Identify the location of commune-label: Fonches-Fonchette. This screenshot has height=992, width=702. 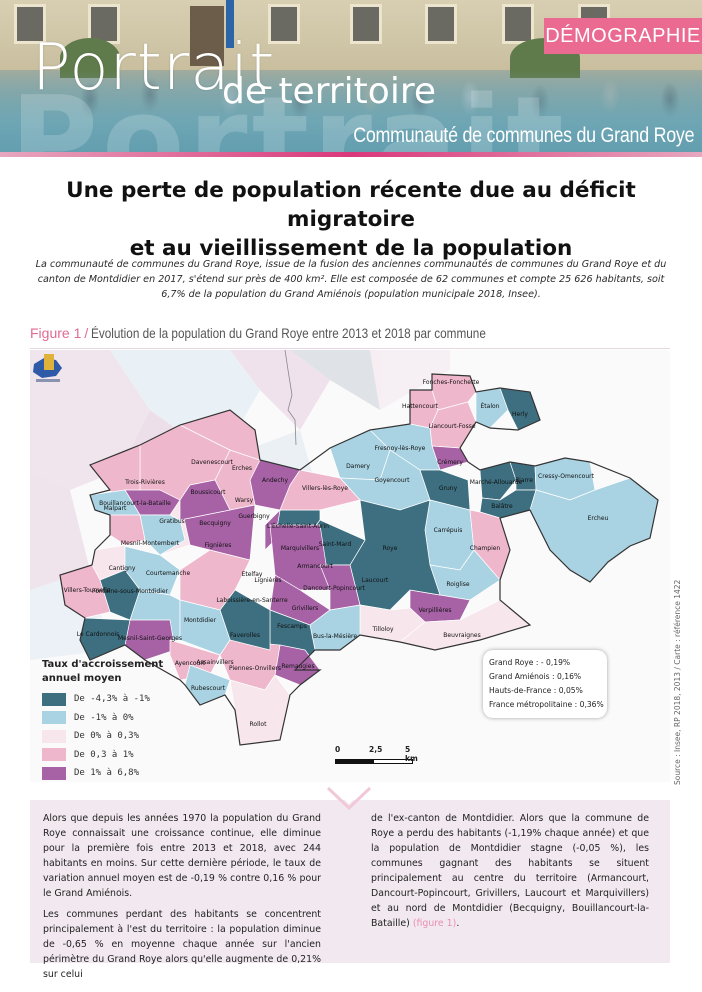
(451, 382).